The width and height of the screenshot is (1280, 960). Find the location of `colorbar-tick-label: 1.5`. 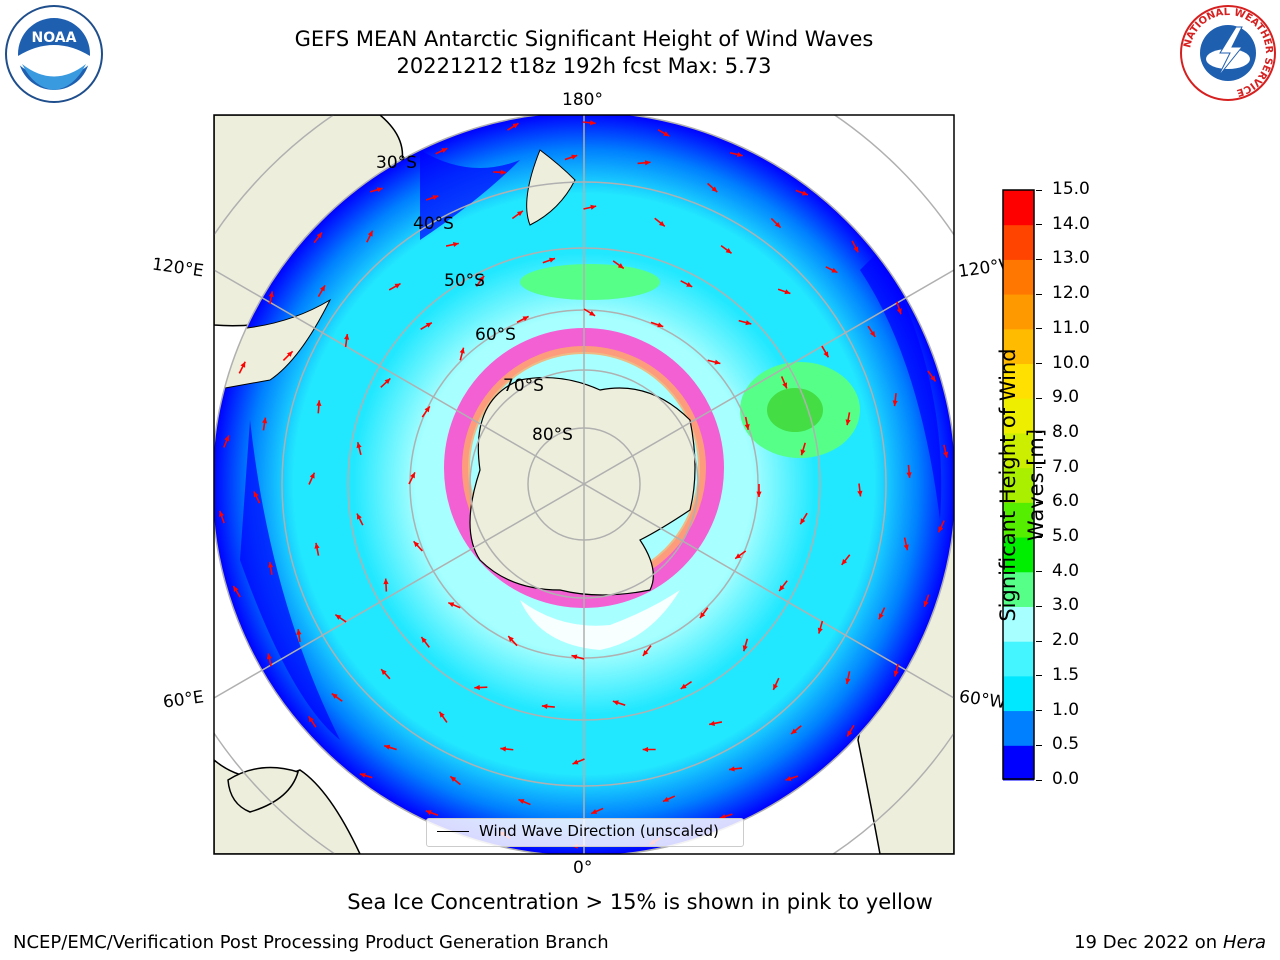

colorbar-tick-label: 1.5 is located at coordinates (1066, 674).